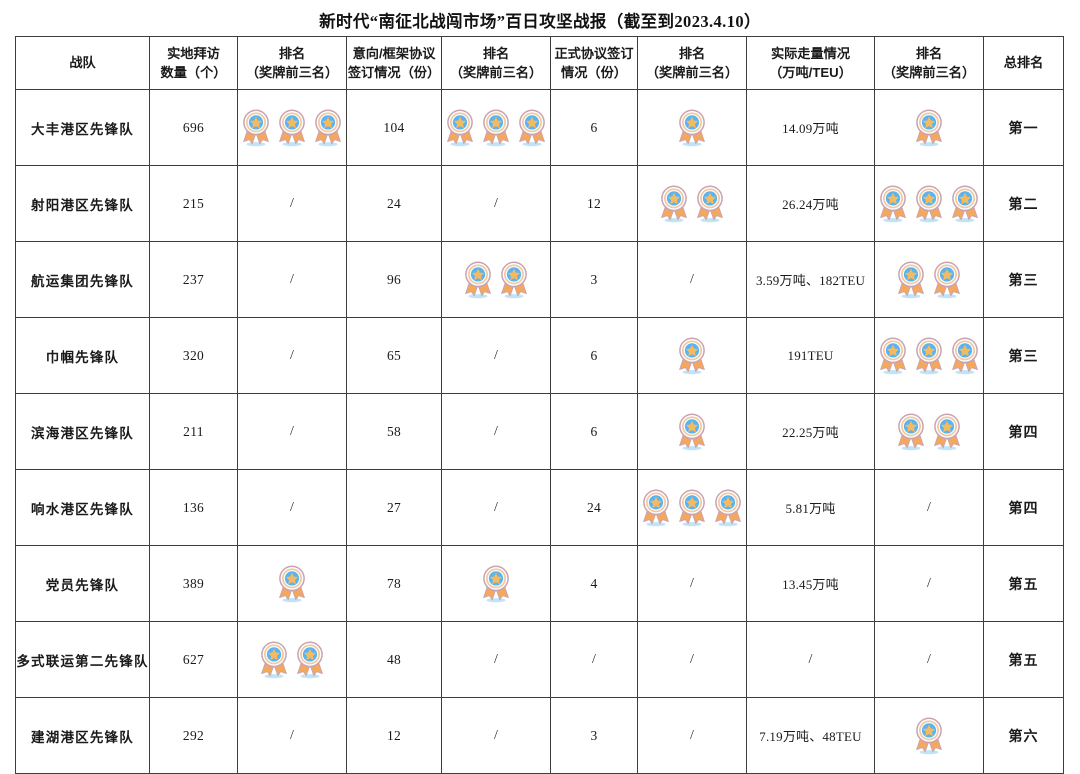 This screenshot has height=774, width=1080. I want to click on column-header-8: 排名 （奖牌前三名）, so click(929, 63).